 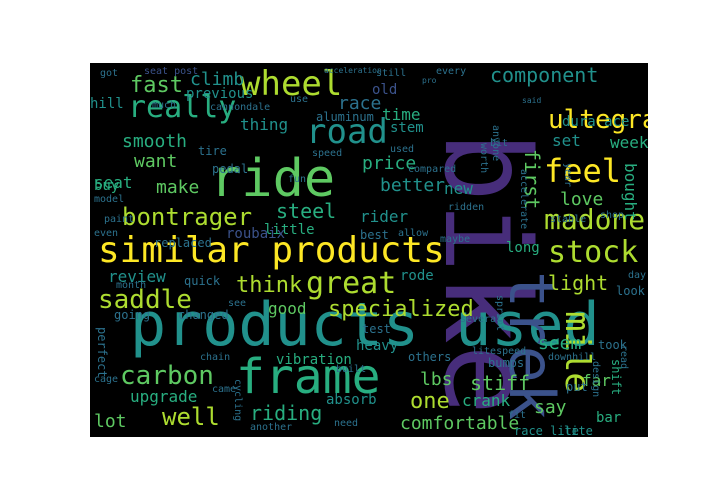 What do you see at coordinates (374, 235) in the screenshot?
I see `cloud-word-best: best` at bounding box center [374, 235].